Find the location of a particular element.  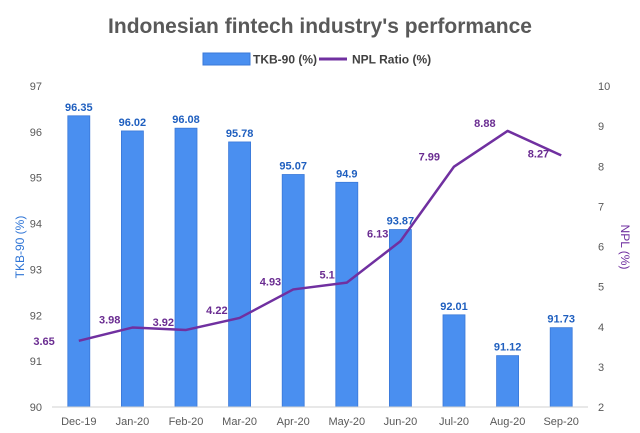

legend-label-npl: NPL Ratio (%) is located at coordinates (391, 60).